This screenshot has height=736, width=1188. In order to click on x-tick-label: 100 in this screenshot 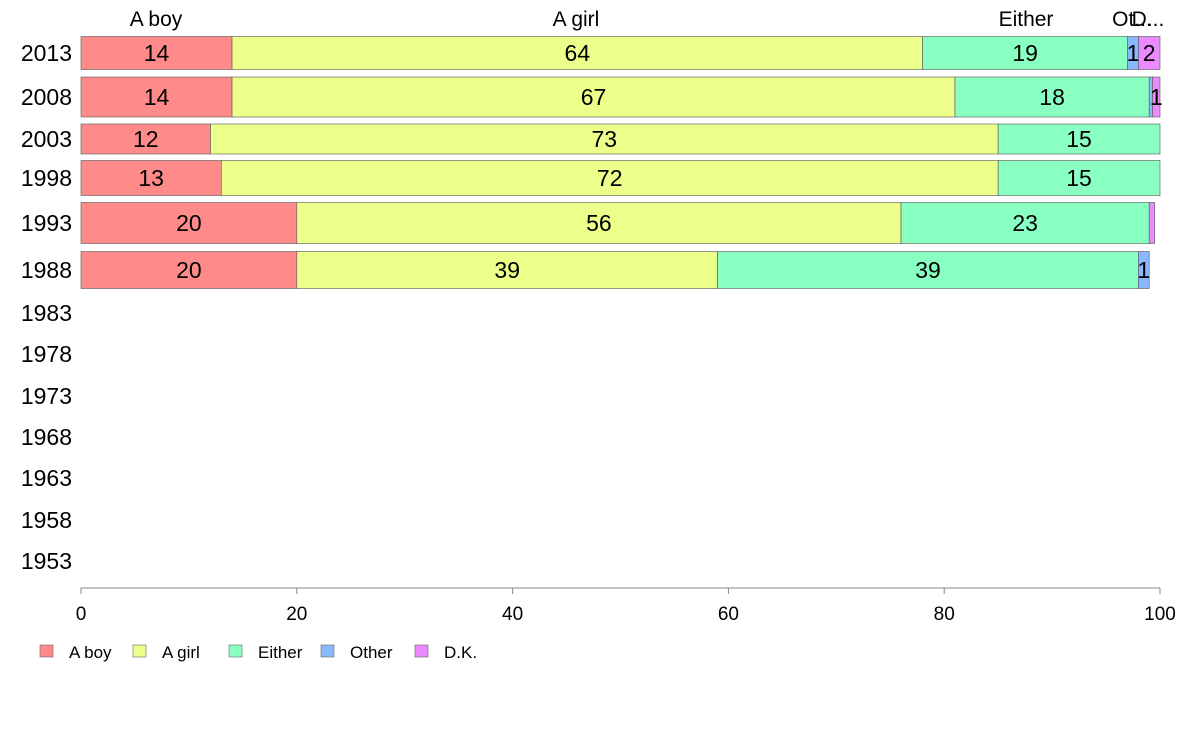, I will do `click(1160, 614)`.